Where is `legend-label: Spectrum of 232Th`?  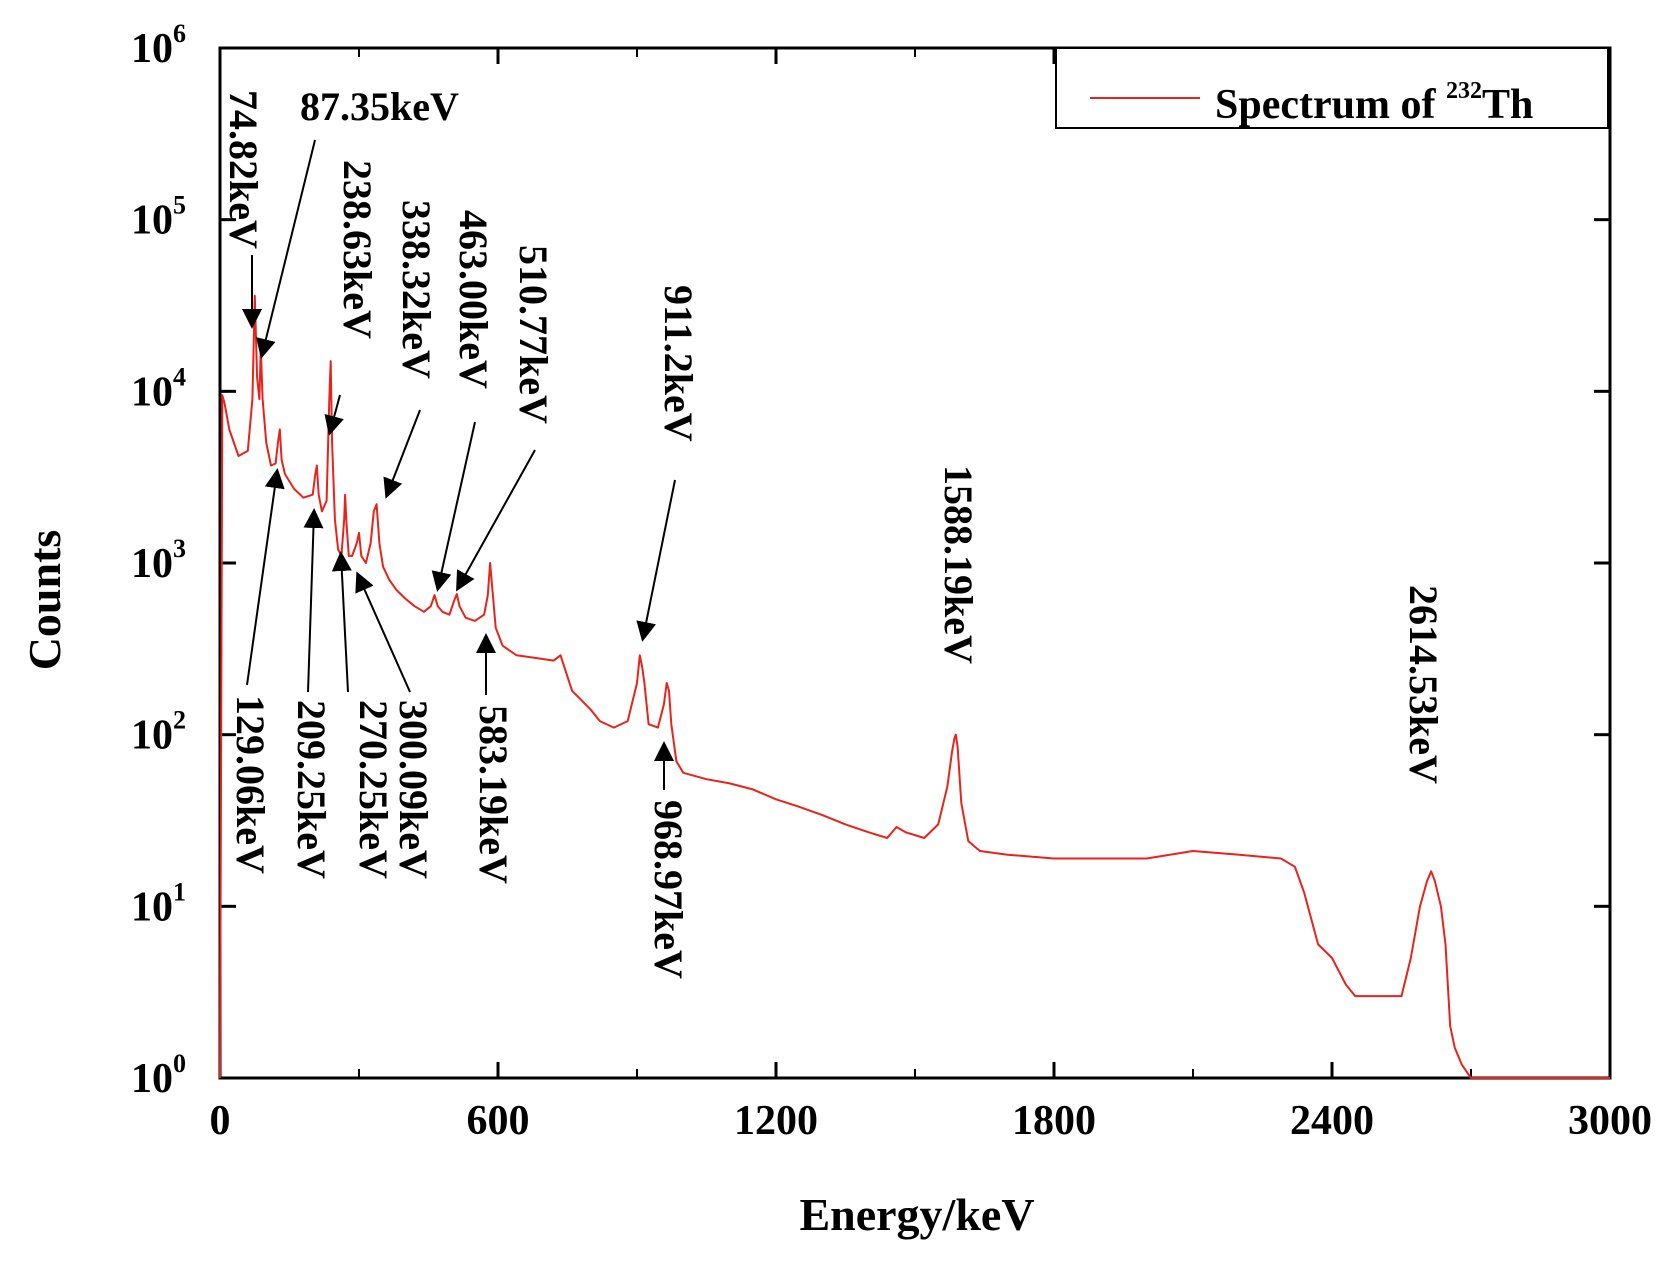 legend-label: Spectrum of 232Th is located at coordinates (1374, 103).